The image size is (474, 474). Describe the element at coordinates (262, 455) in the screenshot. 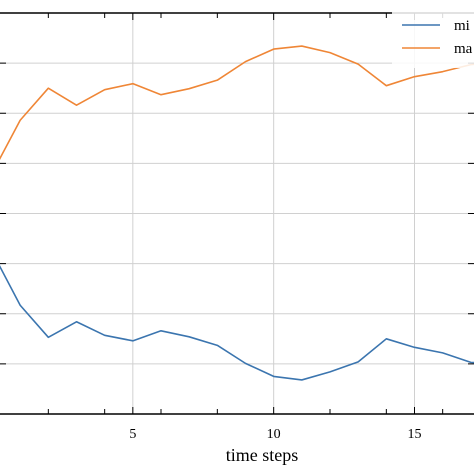

I see `x-axis-label: time steps` at that location.